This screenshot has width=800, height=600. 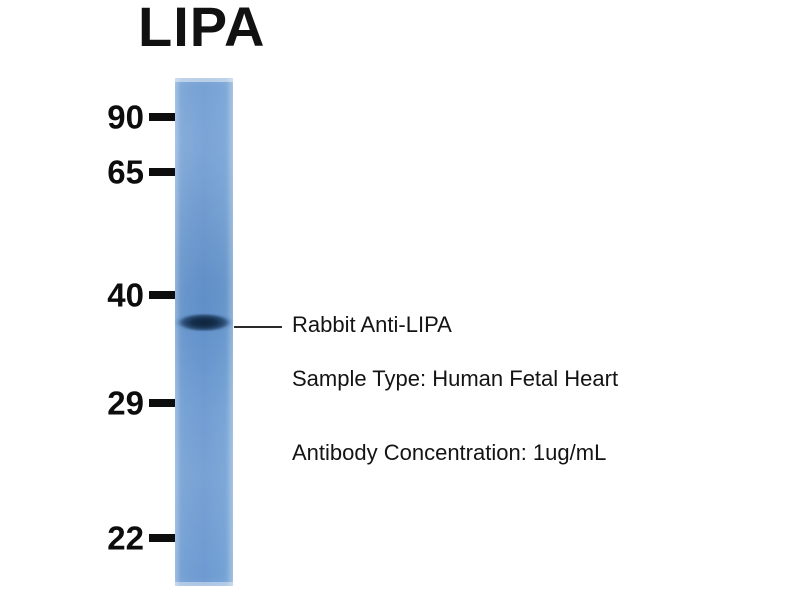 I want to click on marker-label: 90, so click(x=125, y=117).